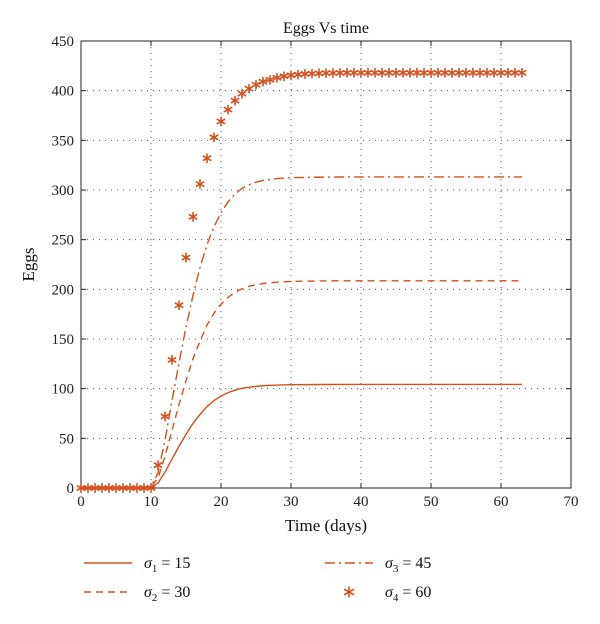  Describe the element at coordinates (66, 439) in the screenshot. I see `y-tick-label: 50` at that location.